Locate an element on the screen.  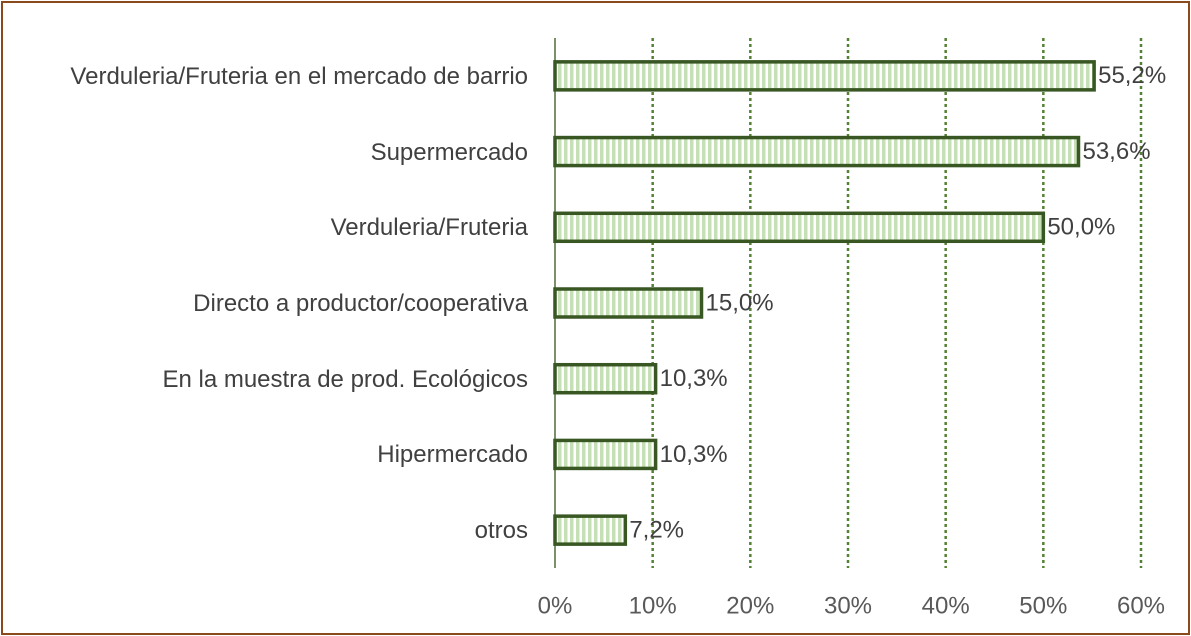
x-tick-label: 10% is located at coordinates (653, 605).